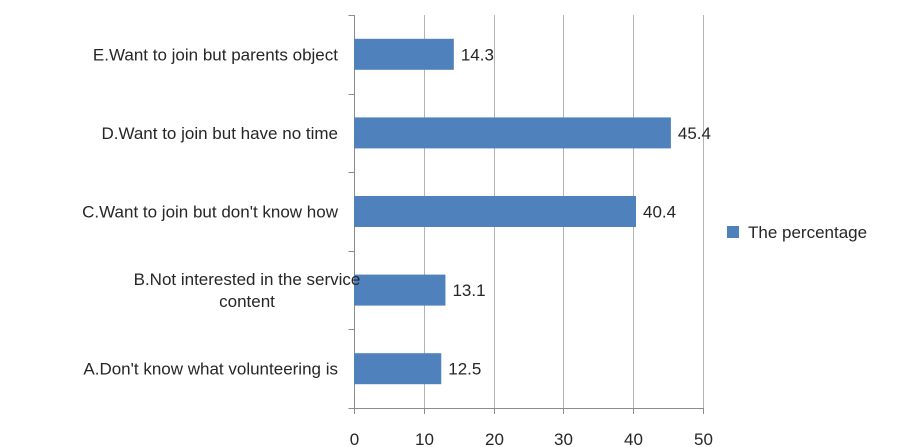 The height and width of the screenshot is (447, 899). I want to click on category-label: D.Want to join but have no time, so click(219, 133).